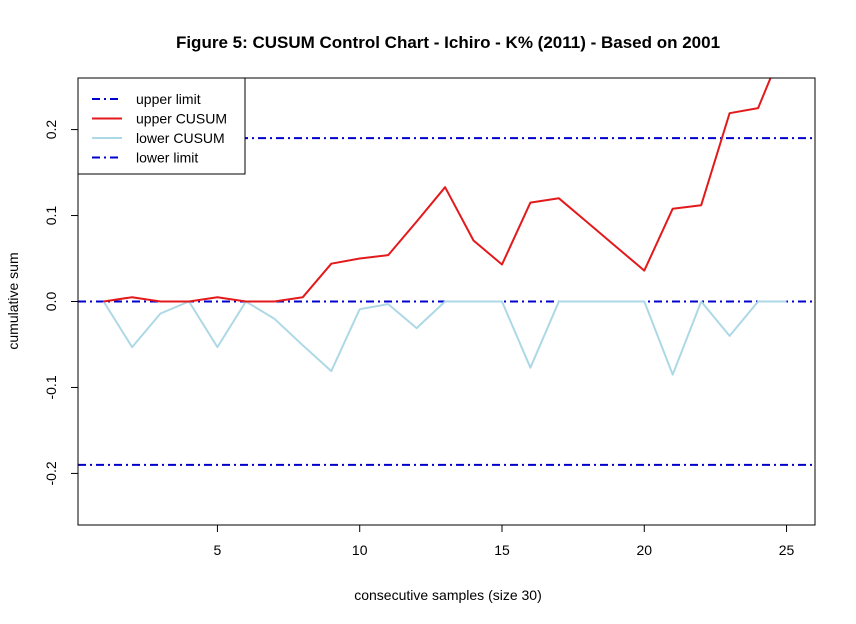 Image resolution: width=856 pixels, height=624 pixels. I want to click on x-tick-label: 10, so click(360, 550).